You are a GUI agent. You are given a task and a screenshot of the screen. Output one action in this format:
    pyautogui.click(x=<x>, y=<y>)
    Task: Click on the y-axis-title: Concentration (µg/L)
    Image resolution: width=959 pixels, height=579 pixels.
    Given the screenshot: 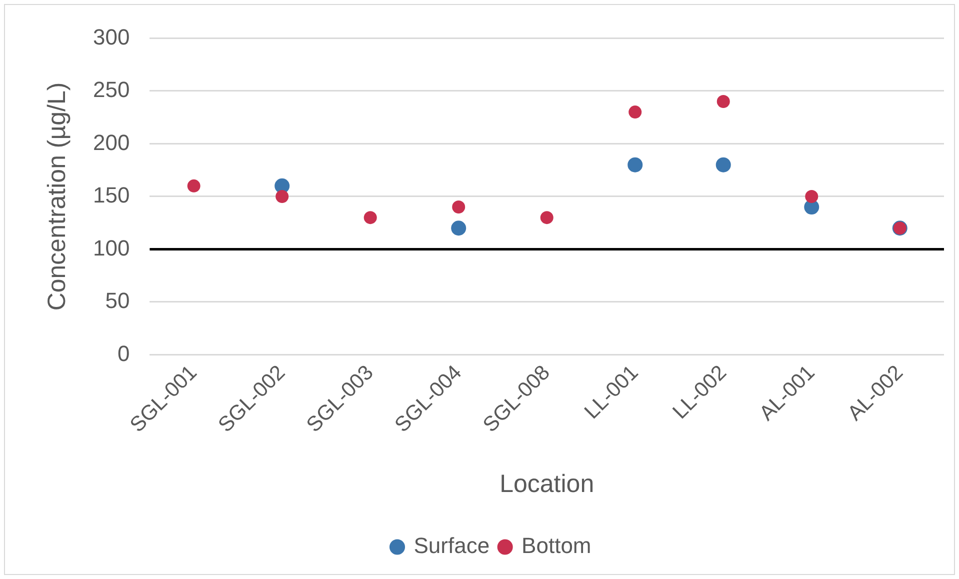 What is the action you would take?
    pyautogui.click(x=56, y=196)
    